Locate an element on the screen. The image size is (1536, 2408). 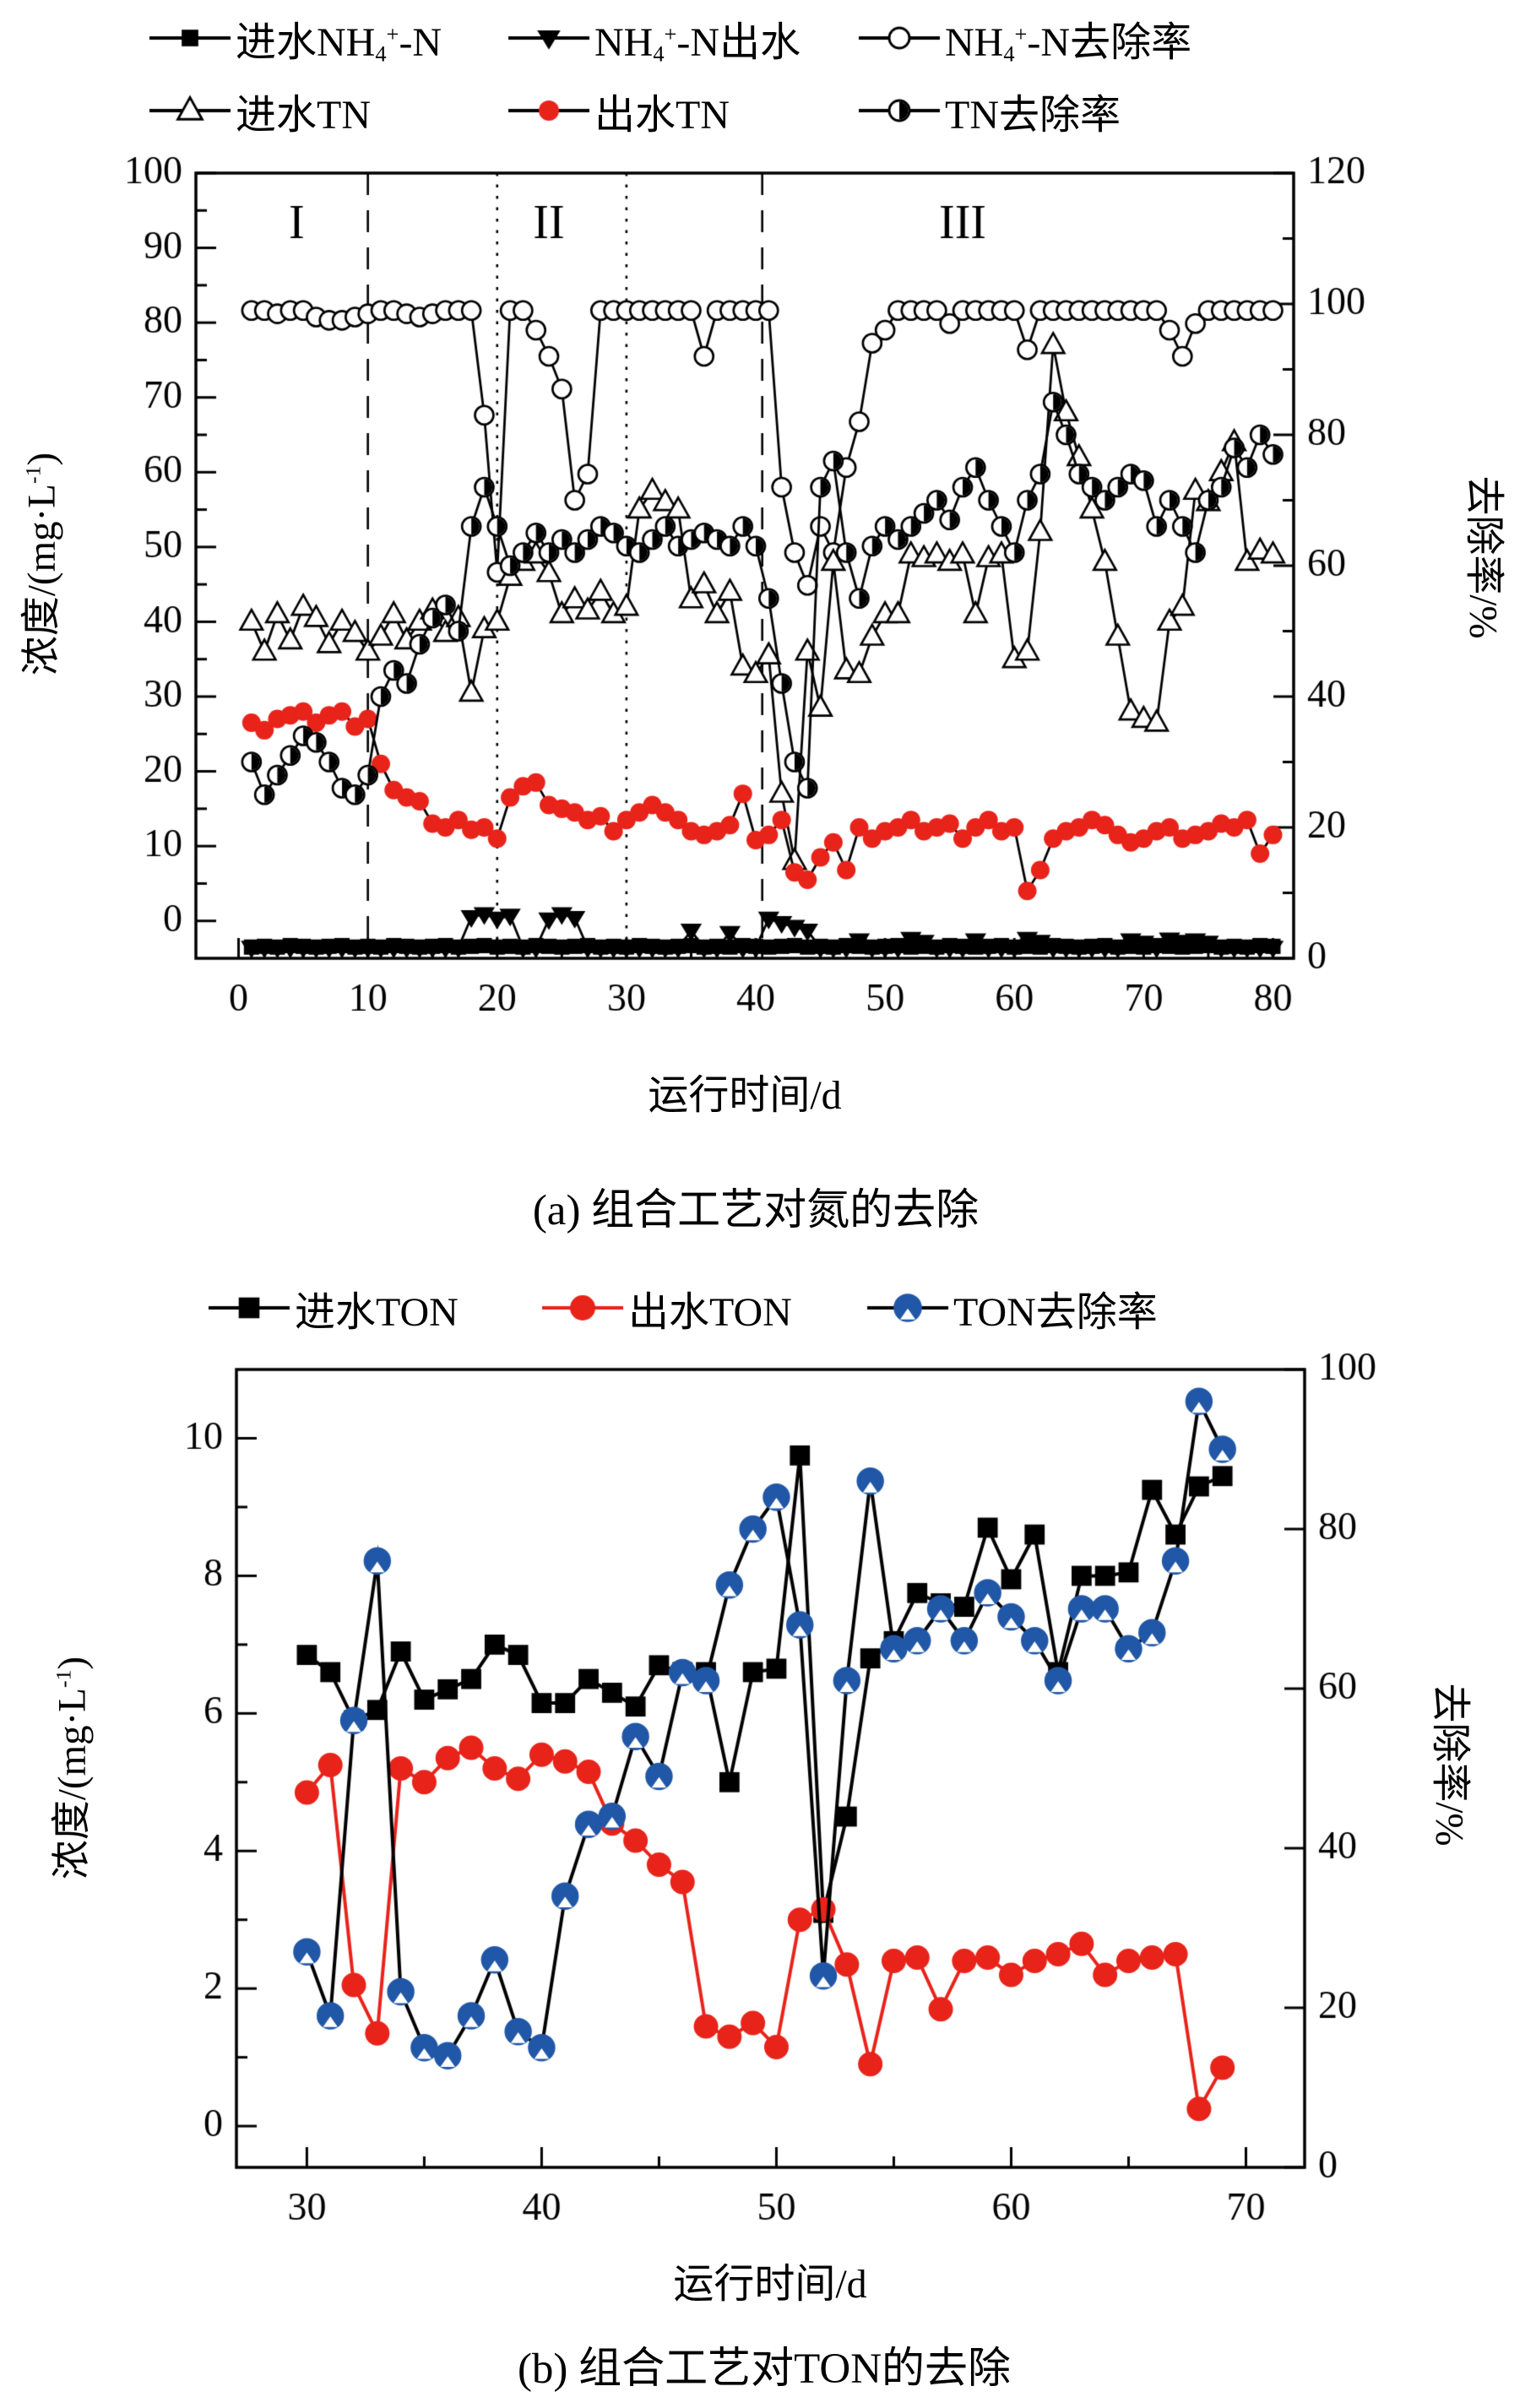
legend-label: NH4+-N出水 is located at coordinates (697, 38).